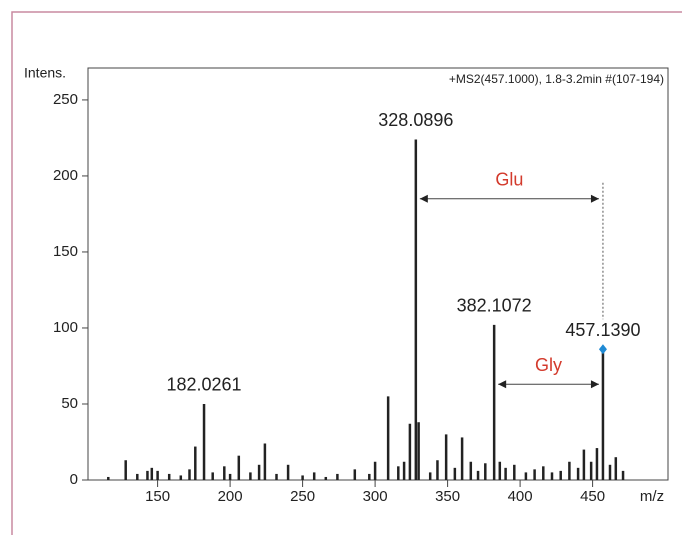 This screenshot has height=535, width=682. What do you see at coordinates (556, 79) in the screenshot?
I see `corner-note: +MS2(457.1000), 1.8-3.2min #(107-194)` at bounding box center [556, 79].